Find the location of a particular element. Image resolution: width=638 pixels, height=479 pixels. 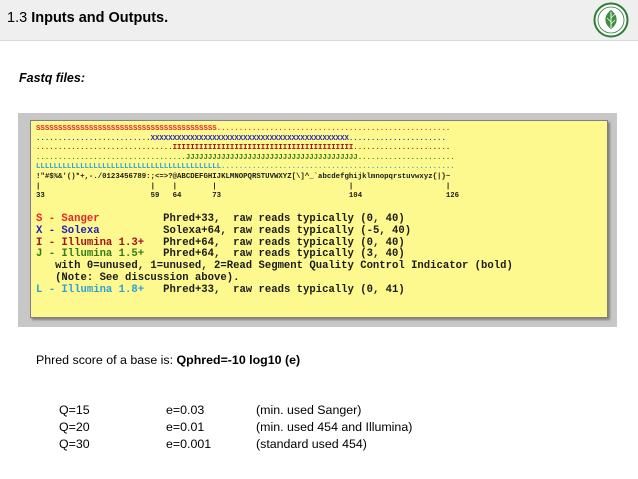

legend-illumina15-desc: Phred+64, raw reads typically (3, 40) is located at coordinates (284, 254).